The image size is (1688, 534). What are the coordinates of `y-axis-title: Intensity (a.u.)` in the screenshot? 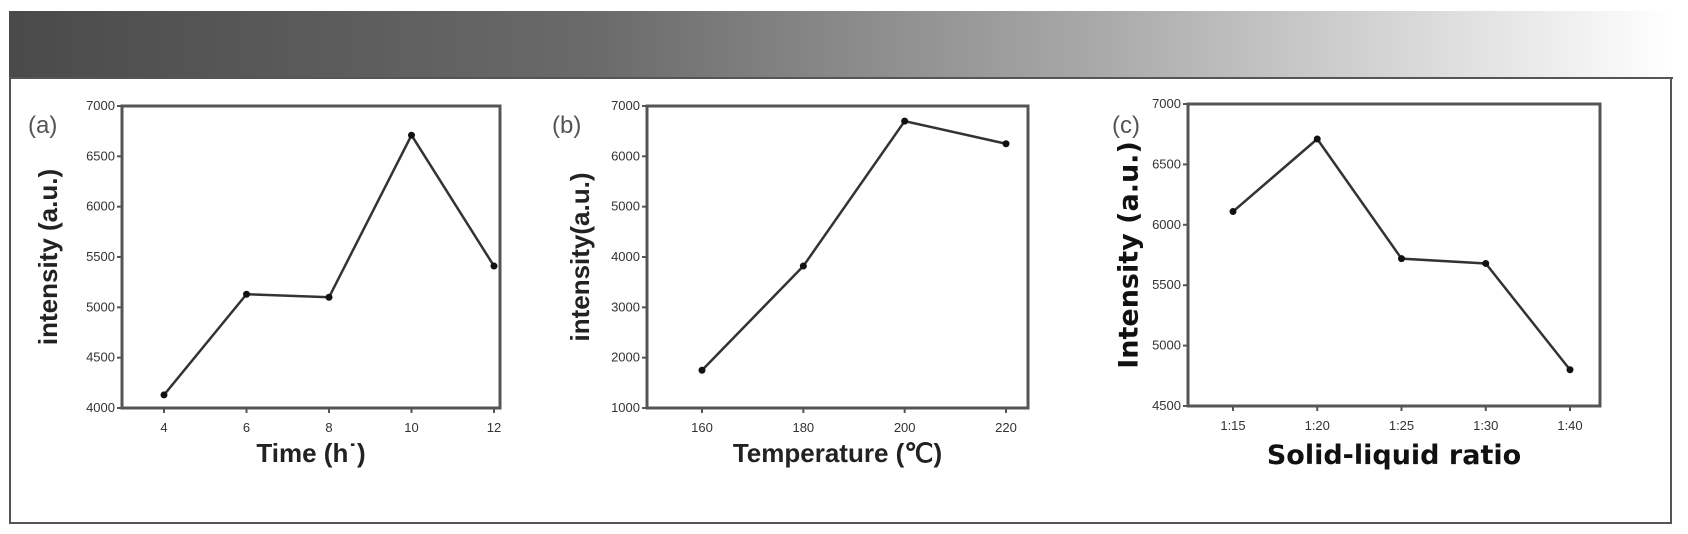 It's located at (1128, 255).